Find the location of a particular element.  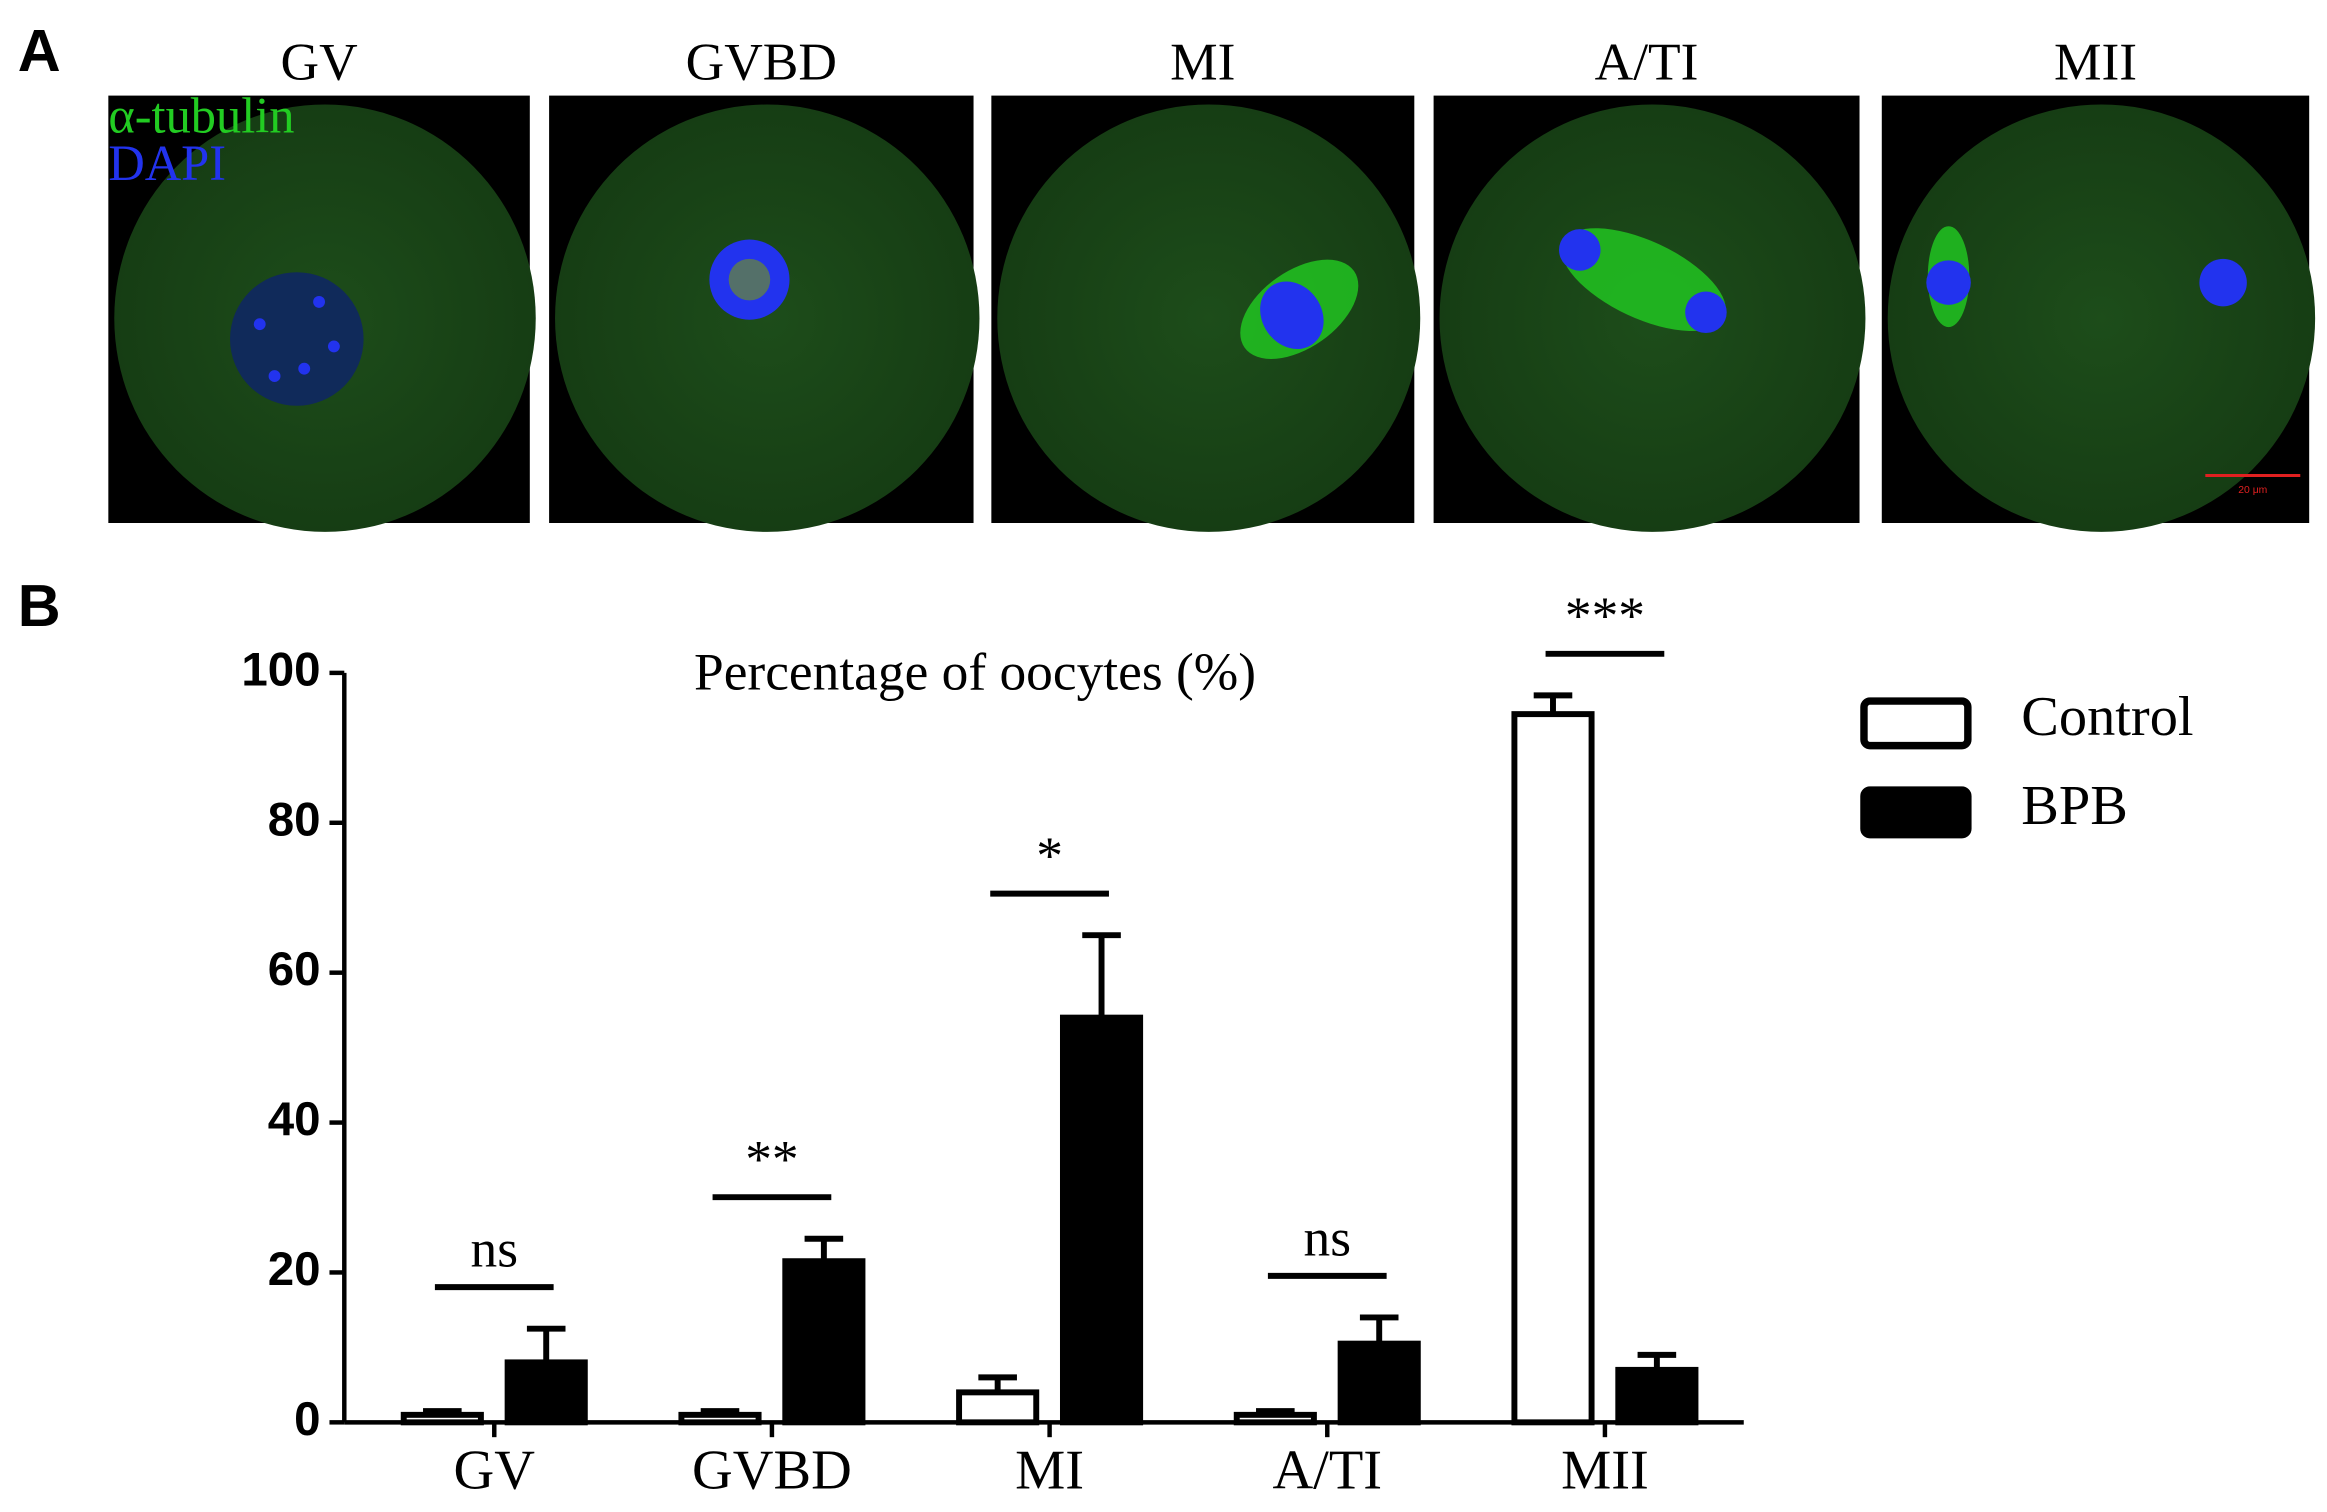

panel-label: B is located at coordinates (39, 605).